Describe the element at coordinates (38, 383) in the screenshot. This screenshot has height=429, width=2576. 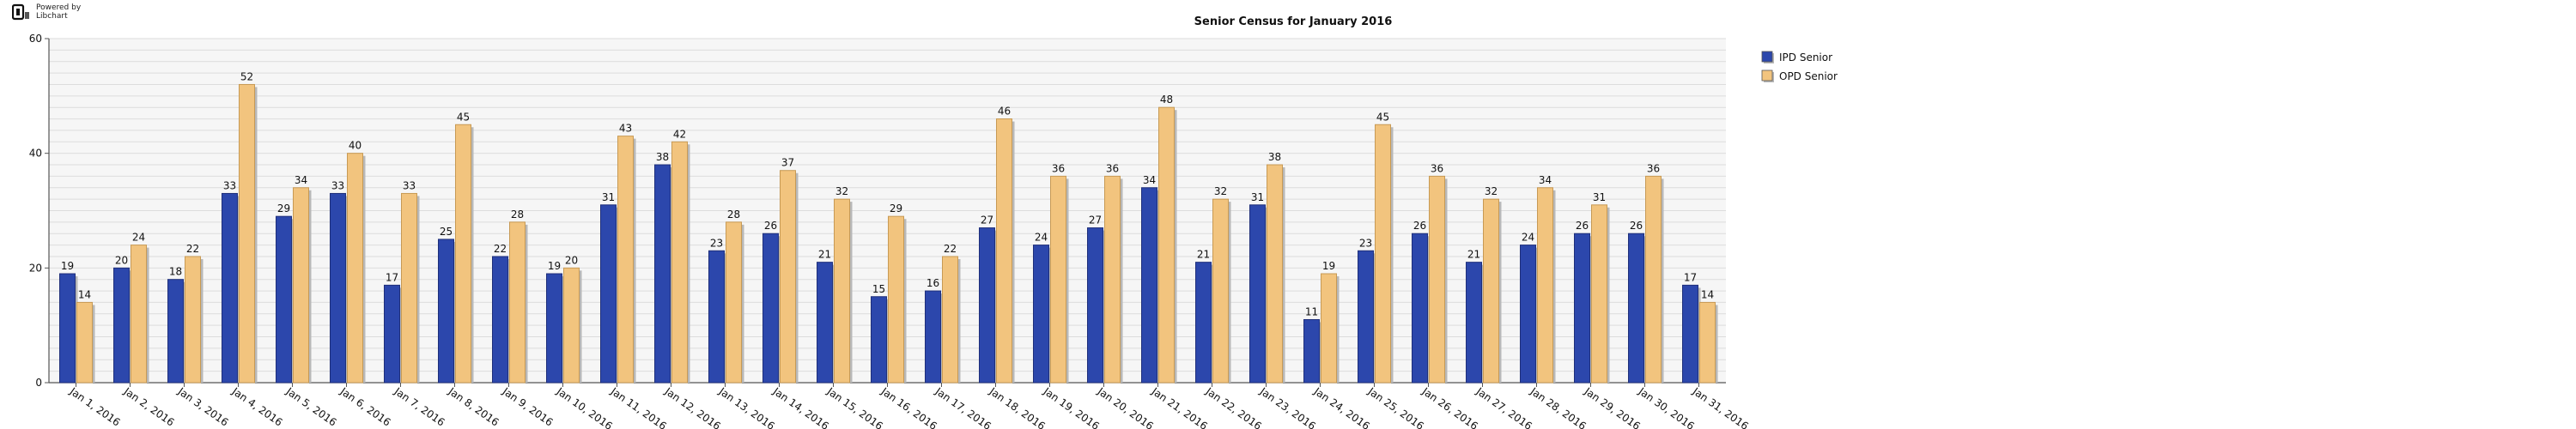
I see `y-tick-label: 0` at that location.